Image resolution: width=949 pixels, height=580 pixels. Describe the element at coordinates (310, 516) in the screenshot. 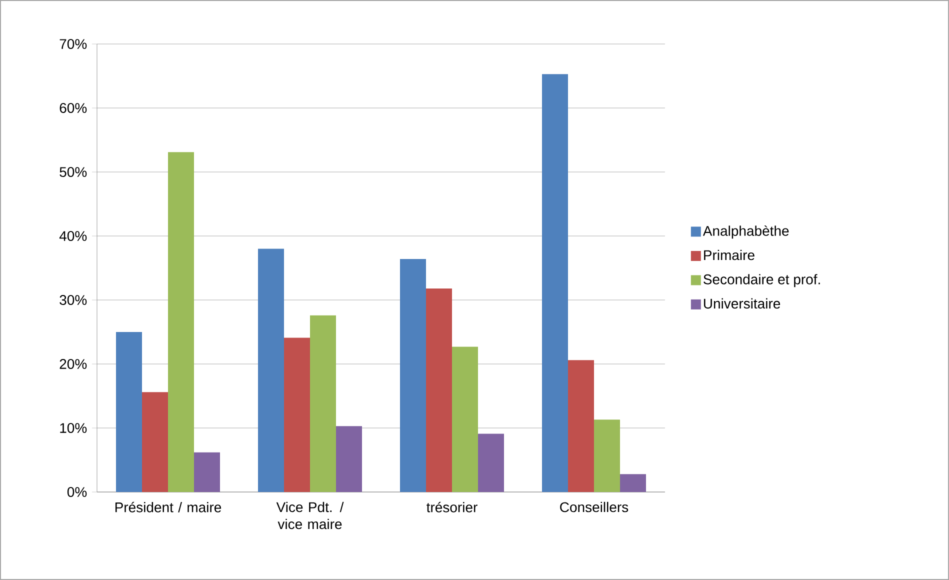

I see `x-tick-label: Vice Pdt. / vice maire` at that location.